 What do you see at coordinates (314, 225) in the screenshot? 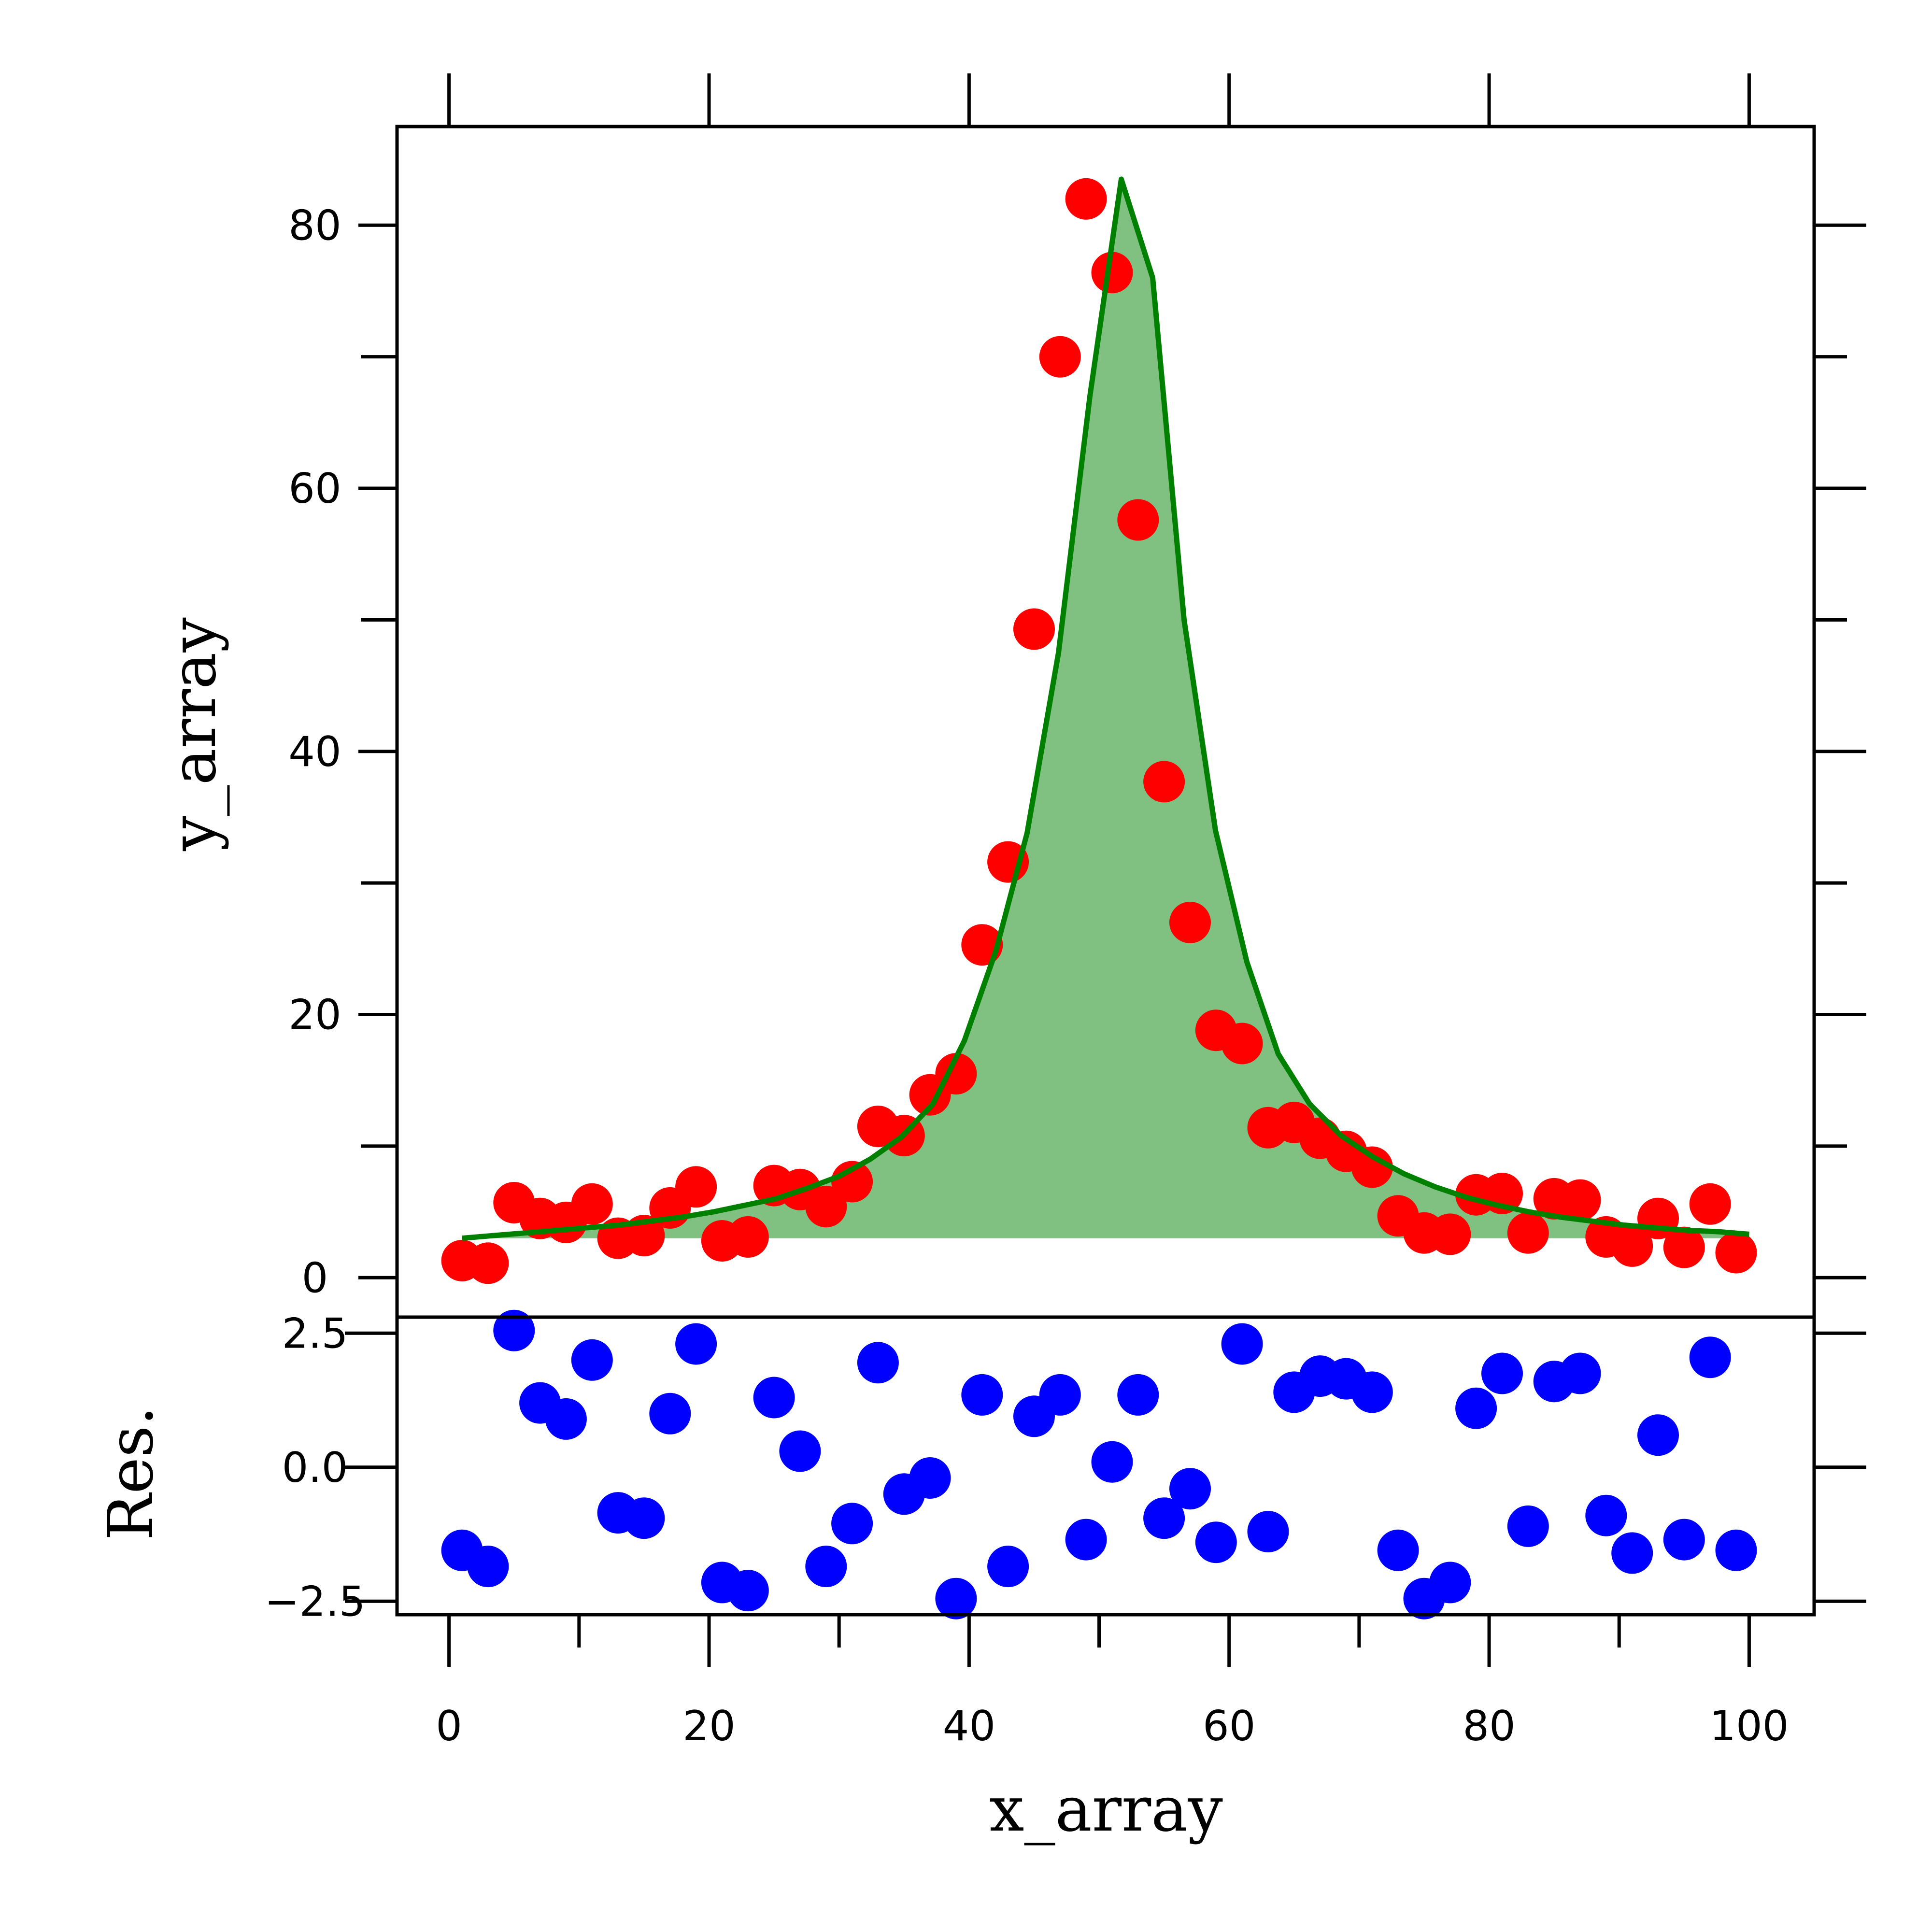
I see `y-tick-label: 80` at bounding box center [314, 225].